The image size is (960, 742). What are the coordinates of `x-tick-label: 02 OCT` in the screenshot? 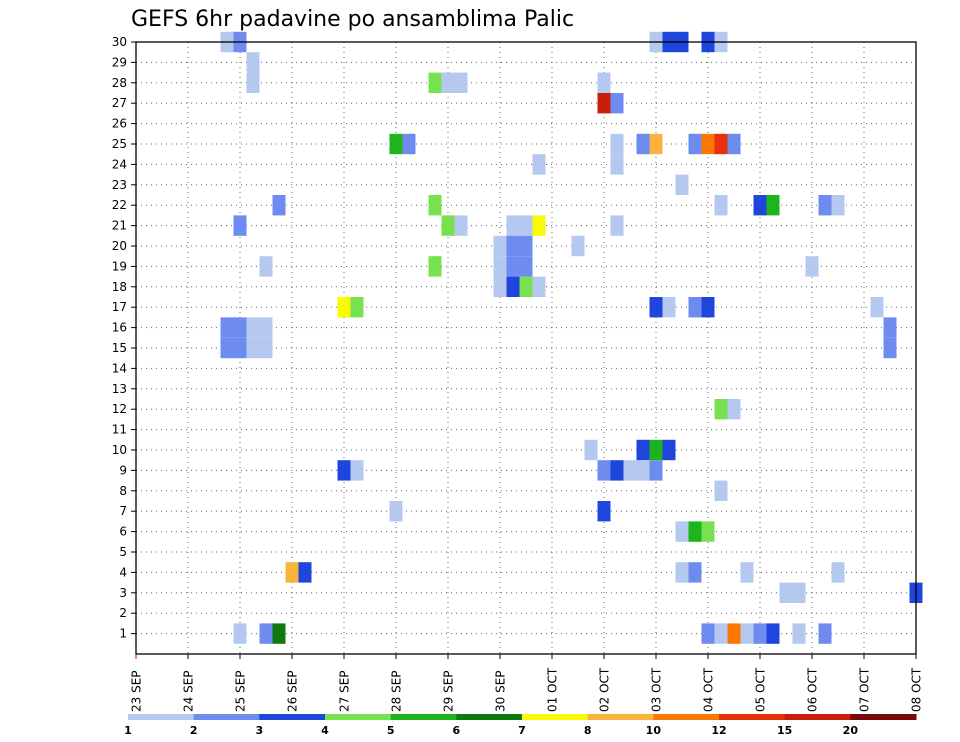 It's located at (605, 689).